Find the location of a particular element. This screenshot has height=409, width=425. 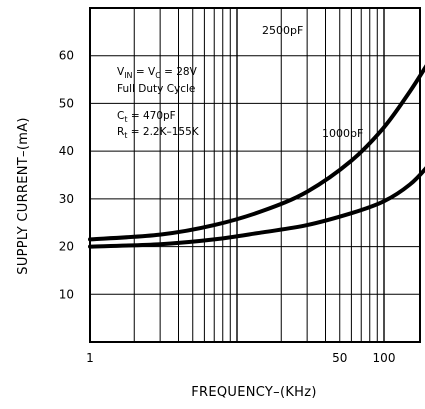

y-tick-label: 50 is located at coordinates (66, 103).